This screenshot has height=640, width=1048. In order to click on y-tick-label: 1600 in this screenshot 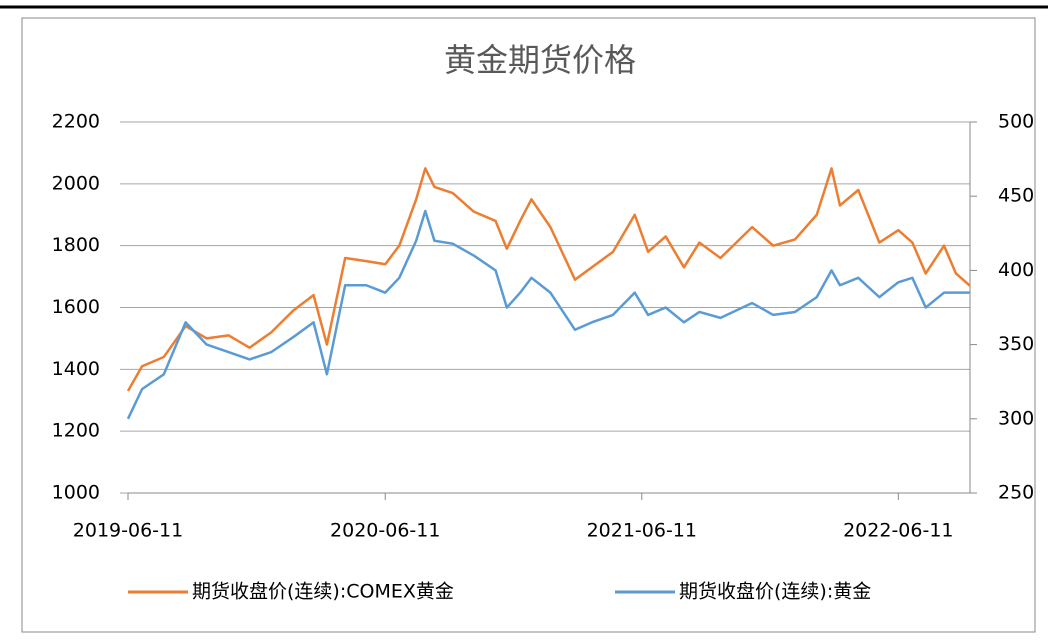, I will do `click(76, 307)`.